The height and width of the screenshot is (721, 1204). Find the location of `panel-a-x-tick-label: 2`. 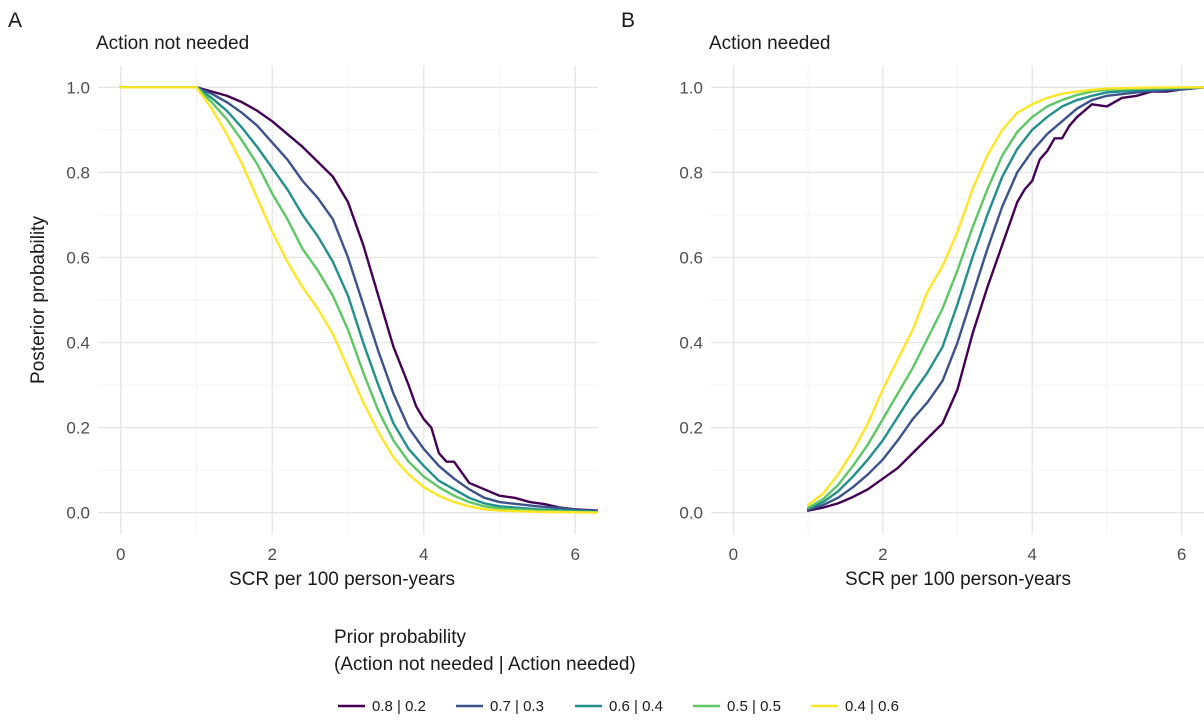

panel-a-x-tick-label: 2 is located at coordinates (272, 554).